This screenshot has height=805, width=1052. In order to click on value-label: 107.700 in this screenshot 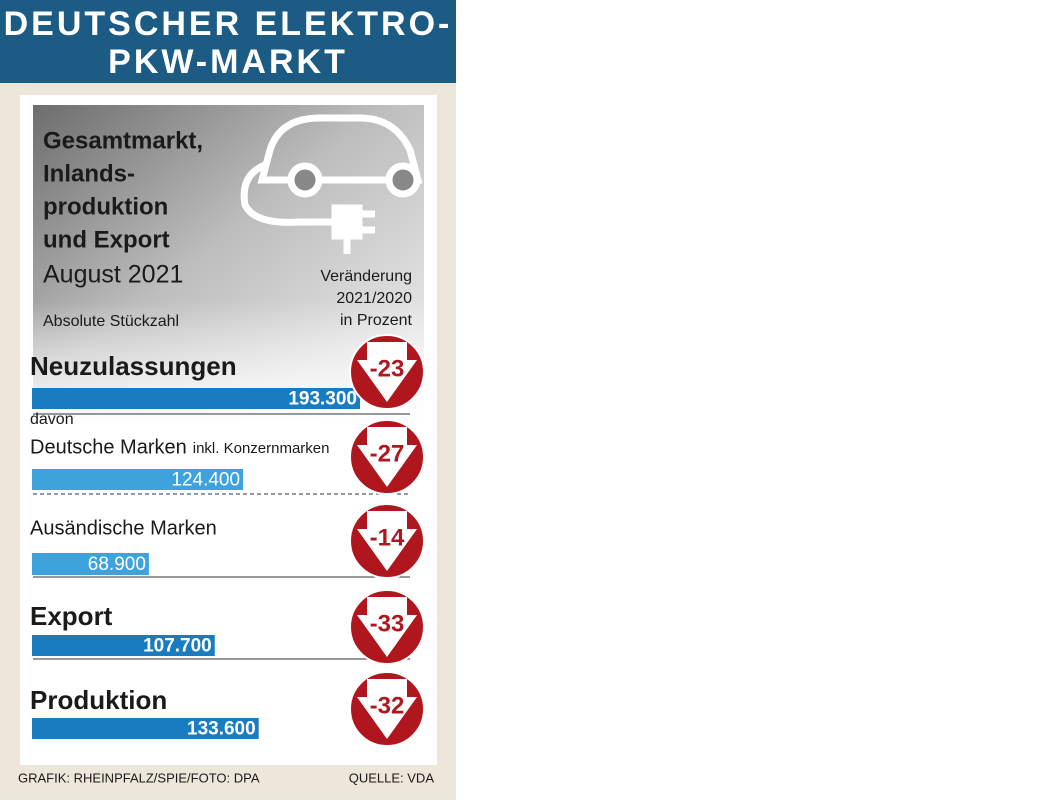, I will do `click(177, 646)`.